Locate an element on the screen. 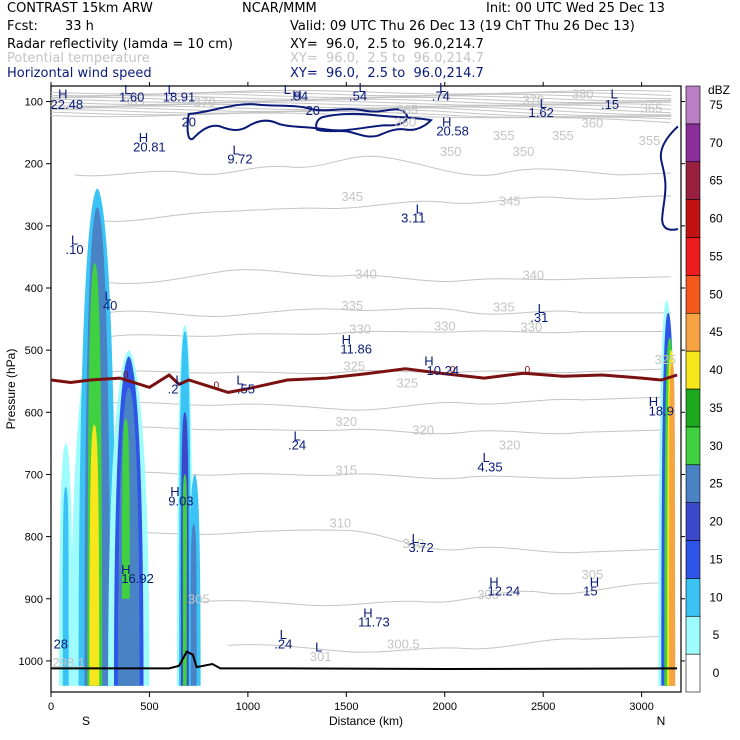 This screenshot has width=740, height=740. wind-label: 20.81 is located at coordinates (149, 146).